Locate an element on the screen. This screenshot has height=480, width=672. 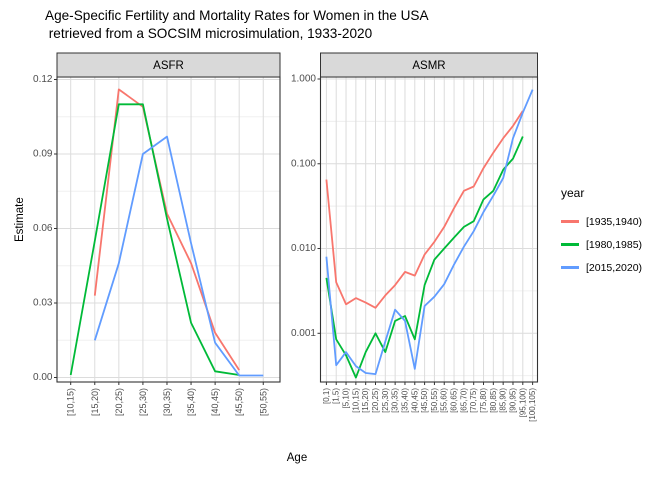
y-tick-label: 0.06 is located at coordinates (43, 228).